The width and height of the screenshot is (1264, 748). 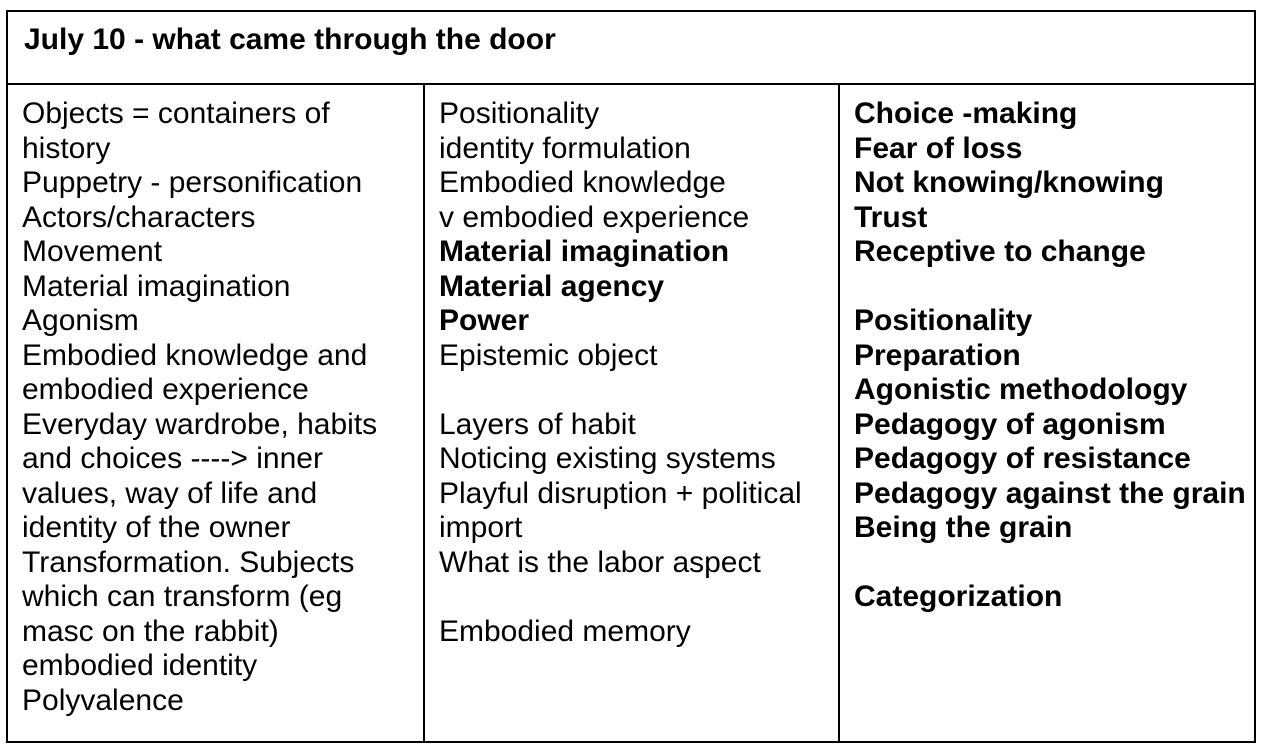 I want to click on table-header-cell: July 10 - what came through the door, so click(x=631, y=48).